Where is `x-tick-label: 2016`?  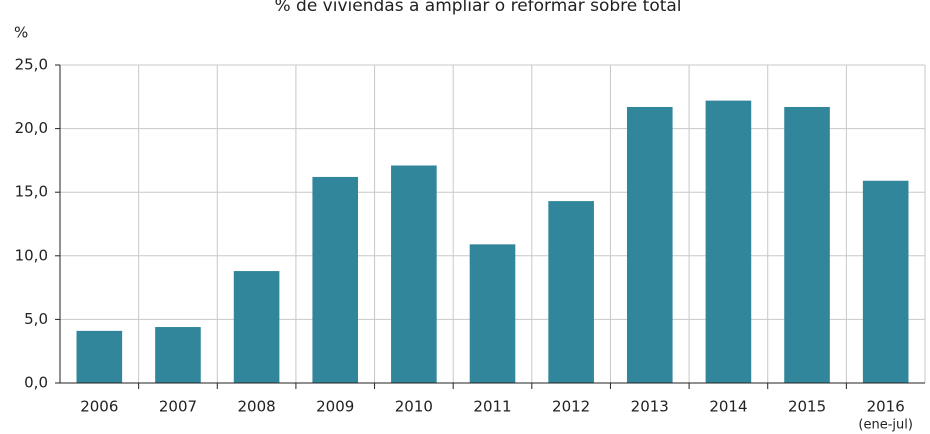
x-tick-label: 2016 is located at coordinates (886, 407).